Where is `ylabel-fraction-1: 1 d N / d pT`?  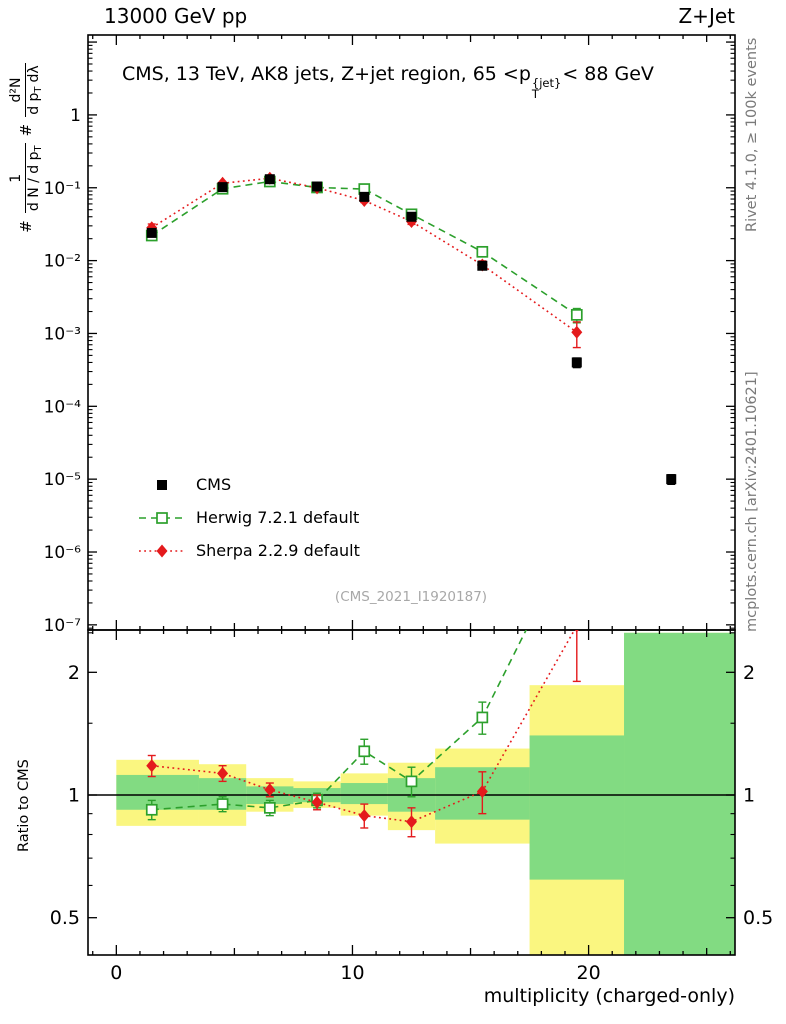
ylabel-fraction-1: 1 d N / d pT is located at coordinates (26, 178).